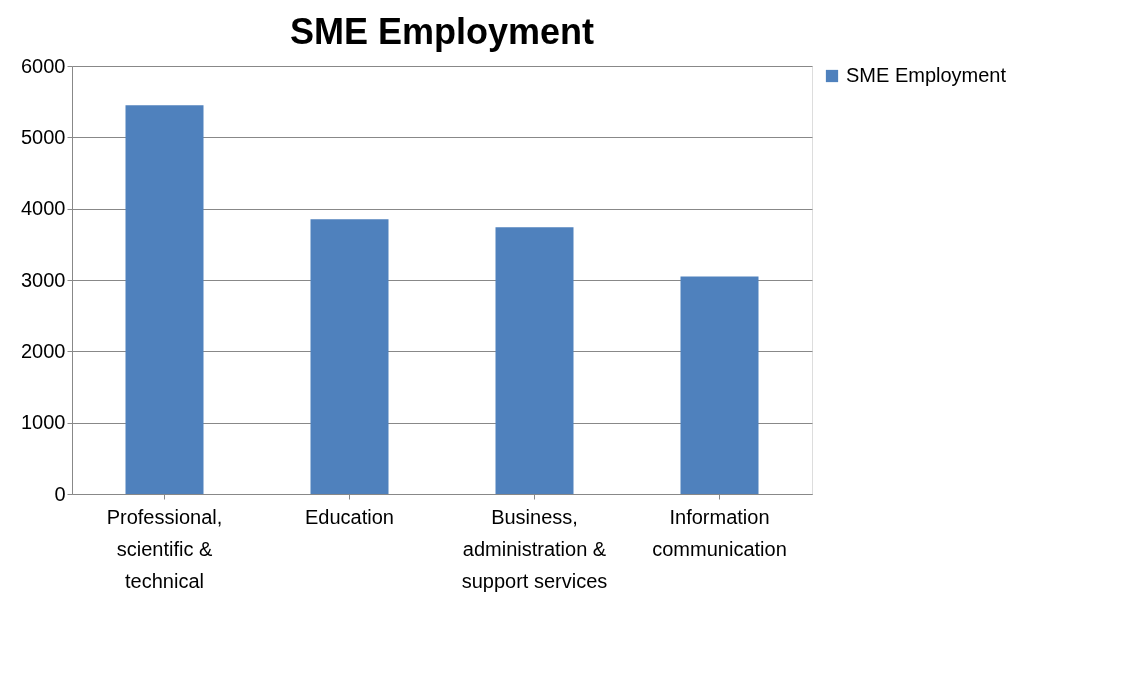 The width and height of the screenshot is (1147, 675). Describe the element at coordinates (43, 208) in the screenshot. I see `y-tick-label: 4000` at that location.